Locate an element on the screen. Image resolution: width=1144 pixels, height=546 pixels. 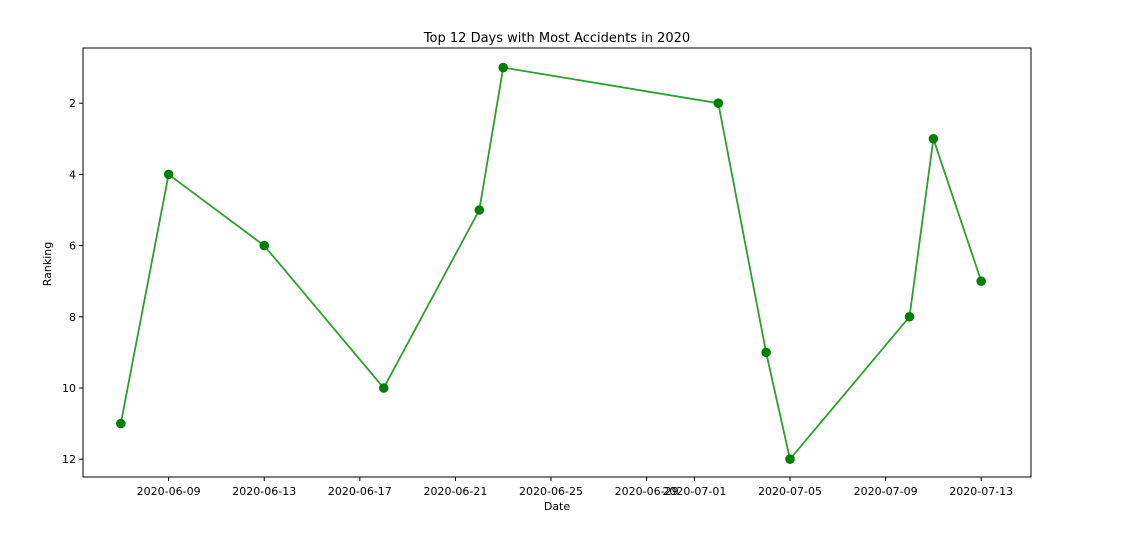
x-tick-label: 2020-06-21 is located at coordinates (455, 491).